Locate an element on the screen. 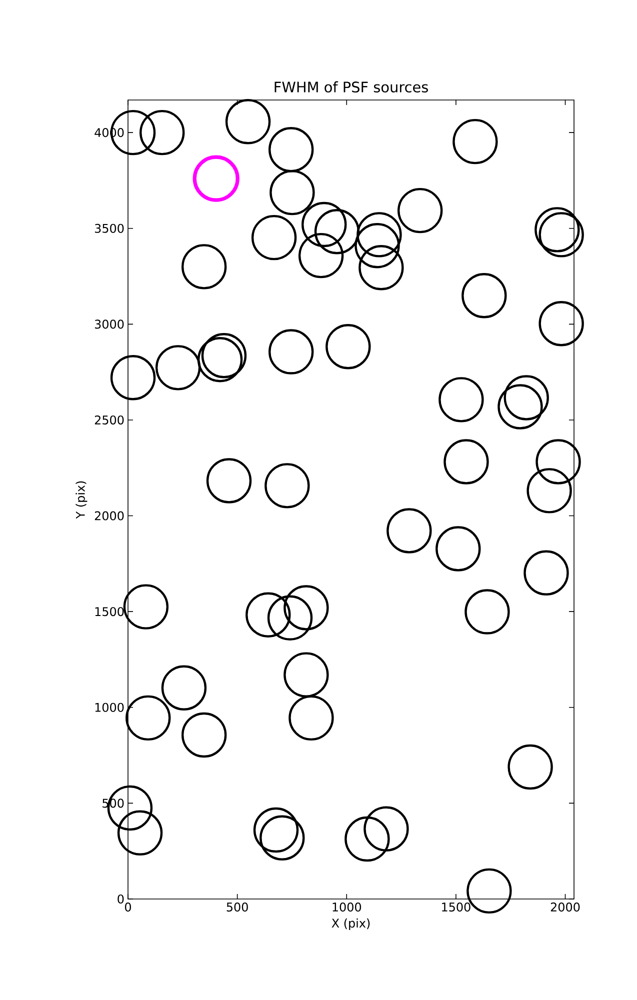 The width and height of the screenshot is (637, 1000). x-axis-title: X (pix) is located at coordinates (351, 924).